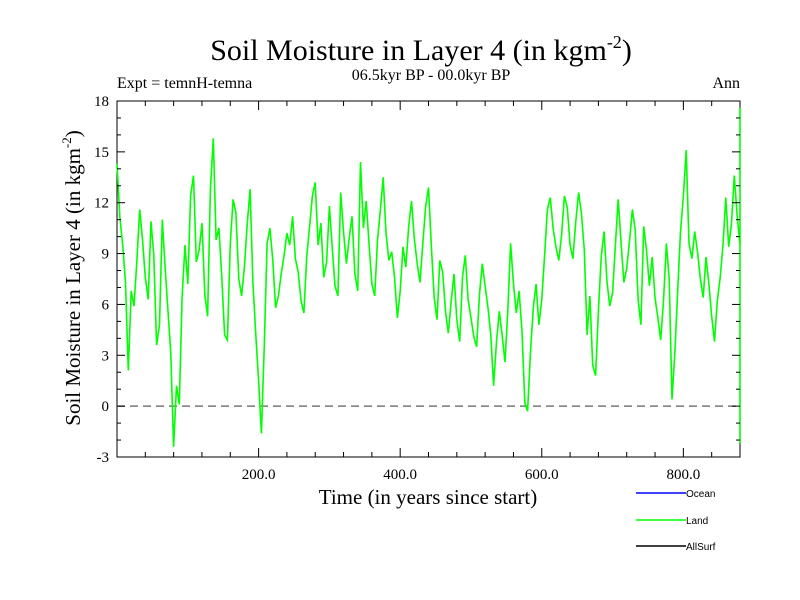 This screenshot has height=600, width=800. Describe the element at coordinates (542, 475) in the screenshot. I see `x-tick-label: 600.0` at that location.